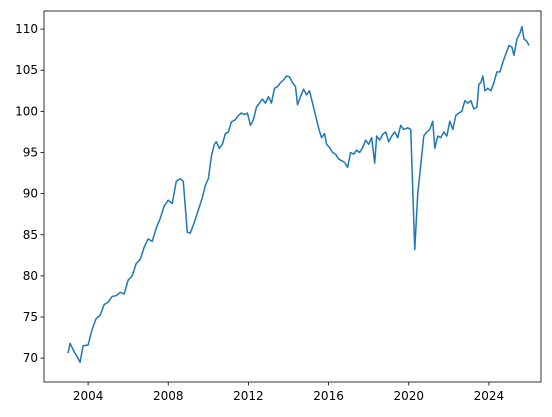 This screenshot has height=417, width=552. I want to click on x-tick-label: 2004, so click(88, 396).